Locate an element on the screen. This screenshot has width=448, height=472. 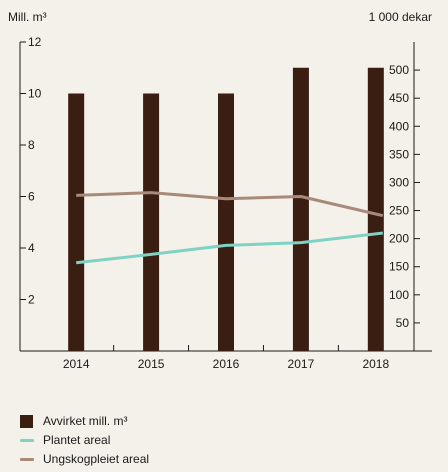
right-tick-label: 100 is located at coordinates (399, 295).